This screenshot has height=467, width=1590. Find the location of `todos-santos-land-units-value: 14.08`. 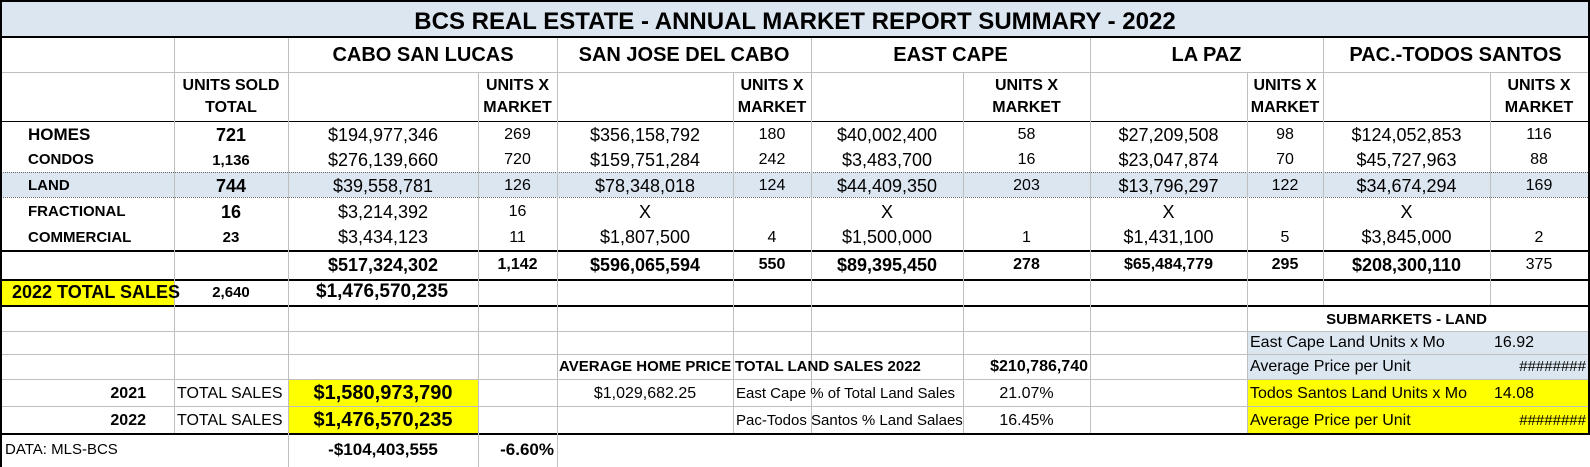

todos-santos-land-units-value: 14.08 is located at coordinates (1514, 394).